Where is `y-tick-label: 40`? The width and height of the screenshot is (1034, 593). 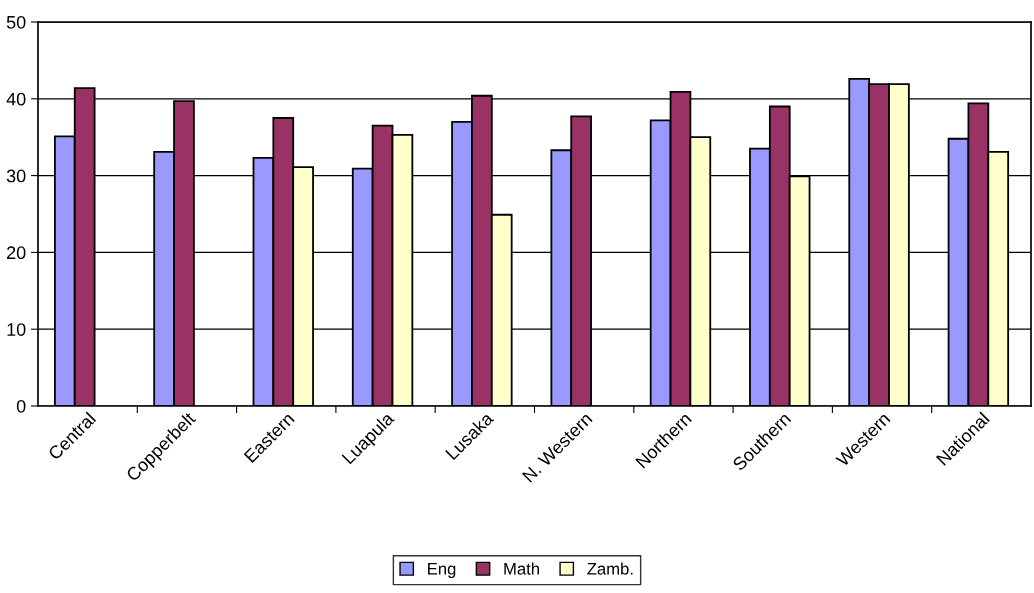 y-tick-label: 40 is located at coordinates (16, 99).